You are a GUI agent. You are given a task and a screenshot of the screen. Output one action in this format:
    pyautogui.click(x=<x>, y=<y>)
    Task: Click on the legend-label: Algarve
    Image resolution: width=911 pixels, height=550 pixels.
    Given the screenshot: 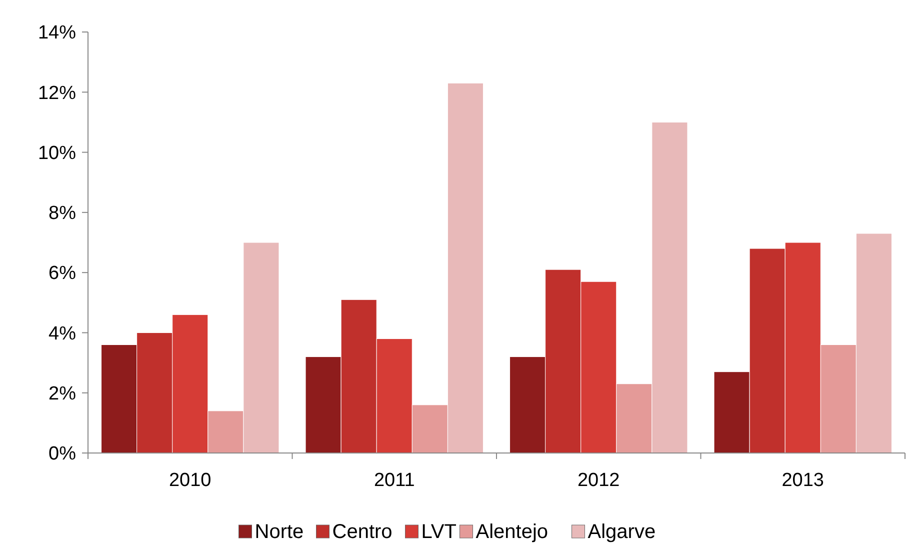 What is the action you would take?
    pyautogui.click(x=622, y=532)
    